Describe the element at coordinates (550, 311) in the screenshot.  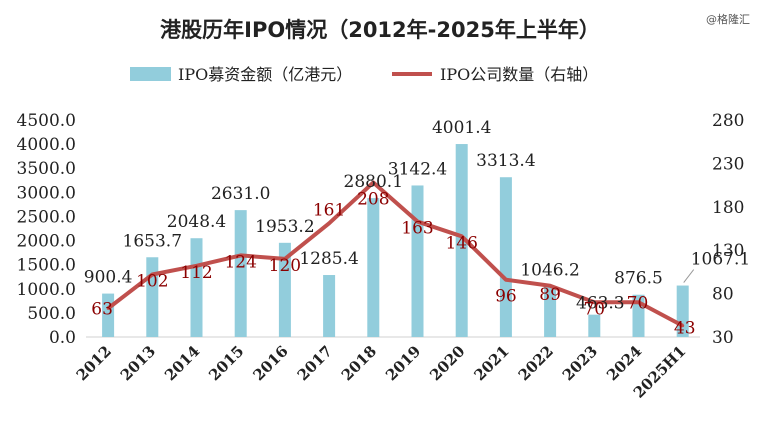
I see `bar-2022` at that location.